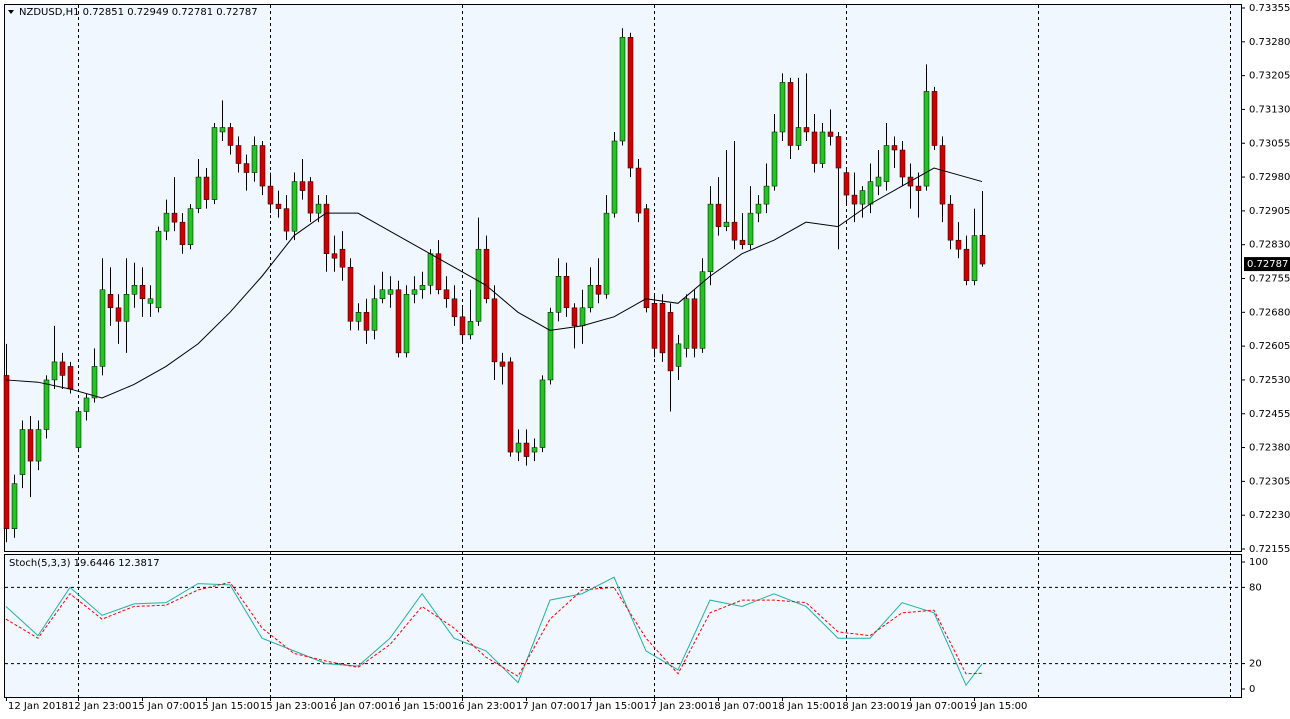 The image size is (1290, 719). I want to click on stoch-line, so click(494, 629).